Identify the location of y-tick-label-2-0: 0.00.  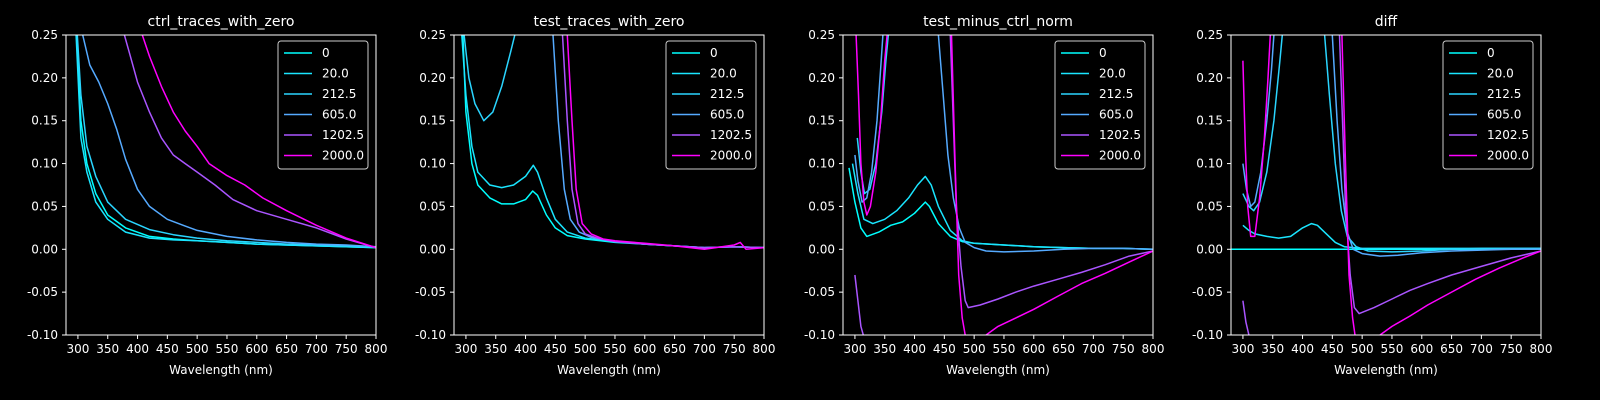
(432, 249).